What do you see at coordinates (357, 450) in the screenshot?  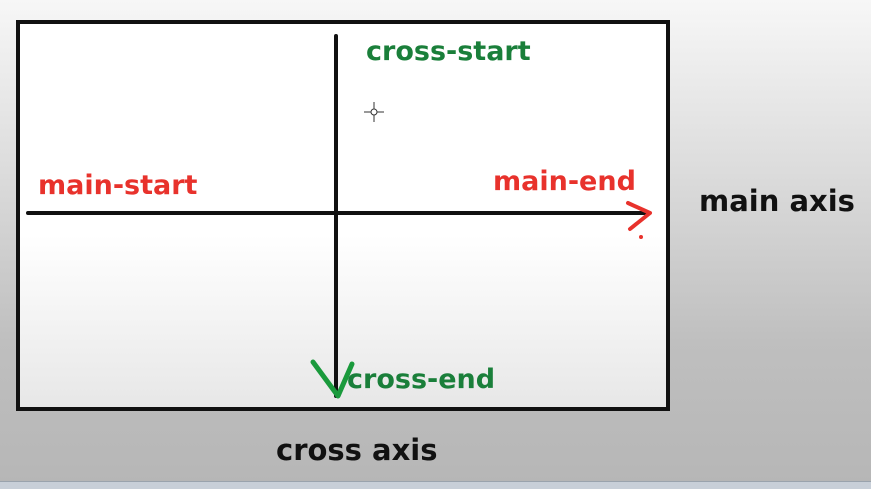 I see `cross-axis-label: cross axis` at bounding box center [357, 450].